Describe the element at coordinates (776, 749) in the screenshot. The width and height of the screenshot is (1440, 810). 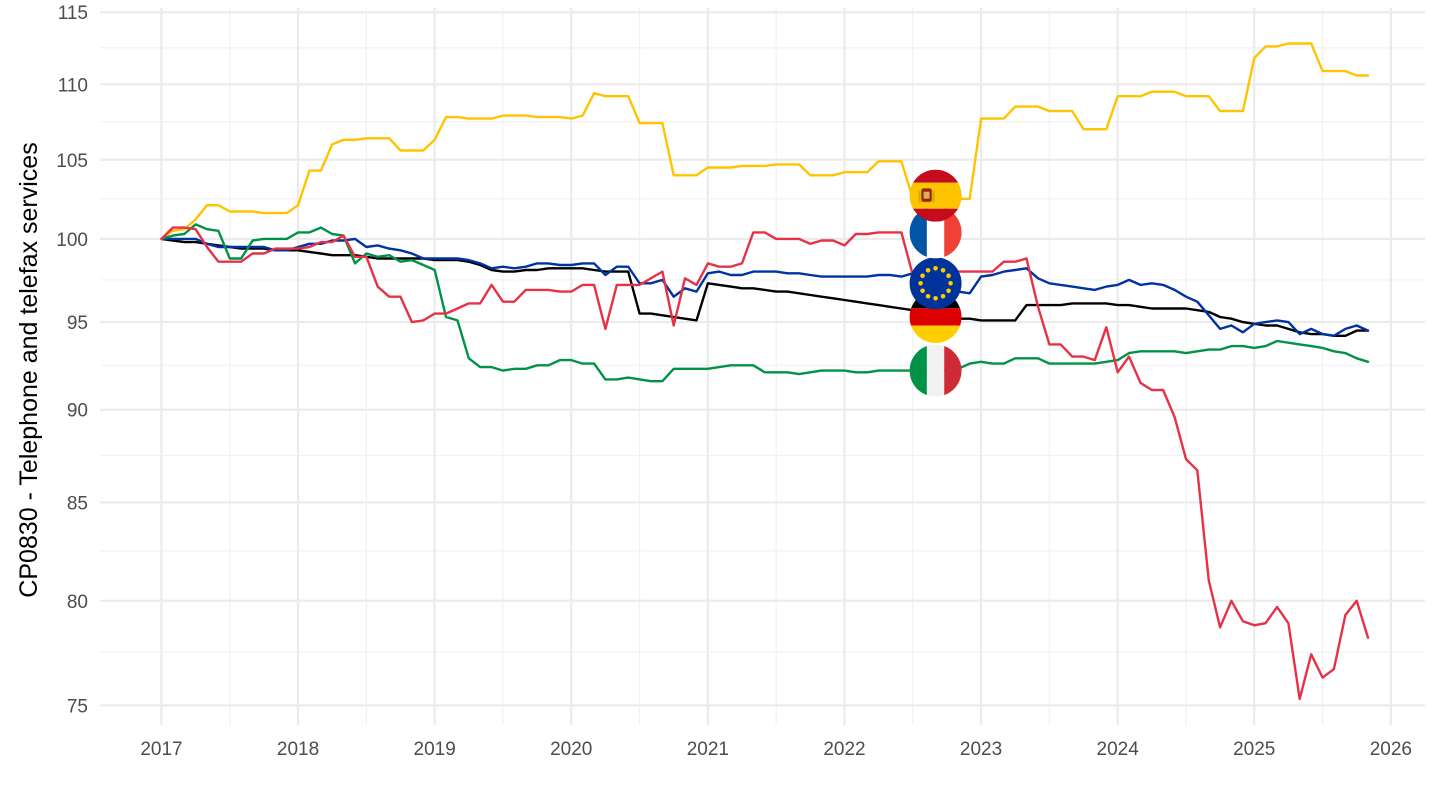
I see `x-axis: 2017 2018 2019 2020 2021 2022 2023 2024 2025 2026` at that location.